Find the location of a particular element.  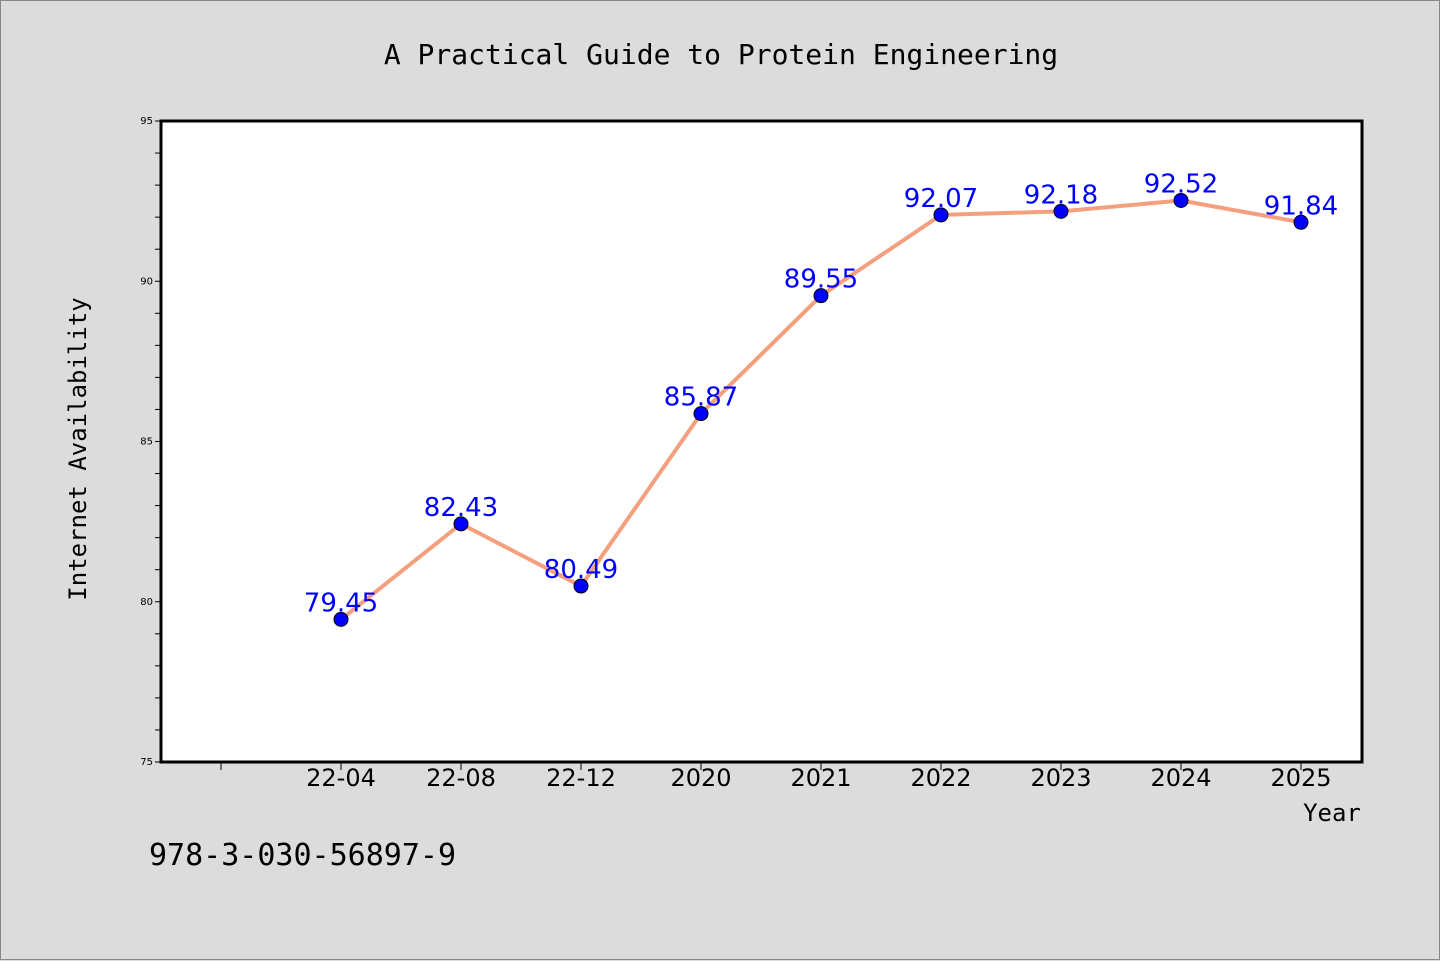

data-label: 91.84 is located at coordinates (1301, 206).